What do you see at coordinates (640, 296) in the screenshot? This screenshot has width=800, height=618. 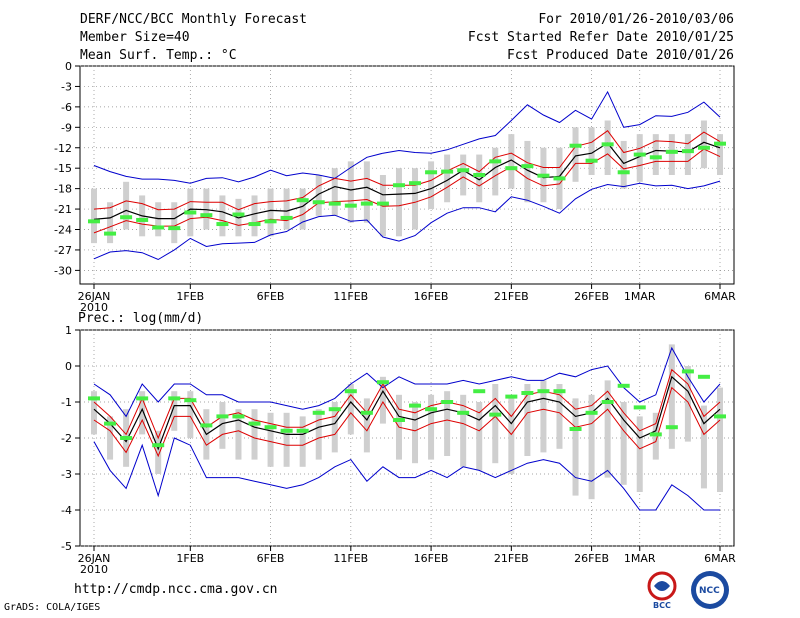 I see `temp-xtick-label-7: 1MAR` at bounding box center [640, 296].